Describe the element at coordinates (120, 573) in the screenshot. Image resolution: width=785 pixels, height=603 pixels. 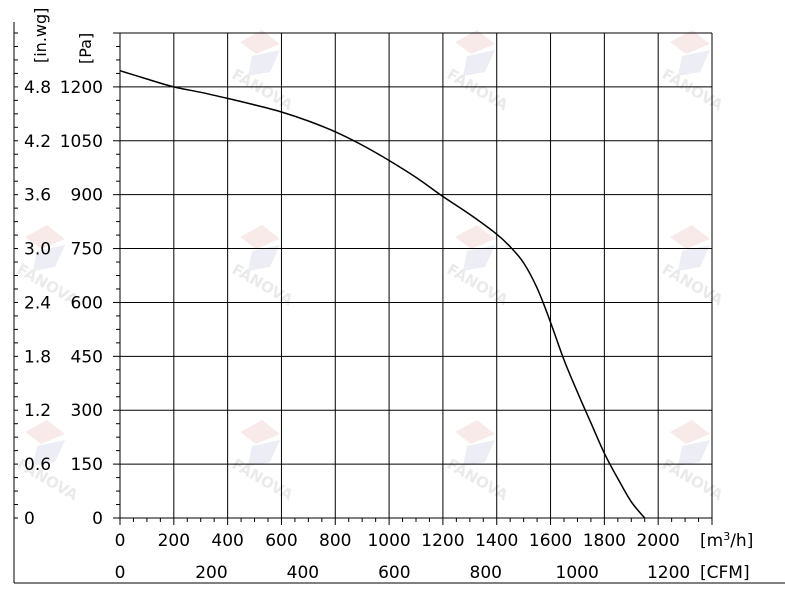
I see `x-tick-label-cfm: 0` at that location.